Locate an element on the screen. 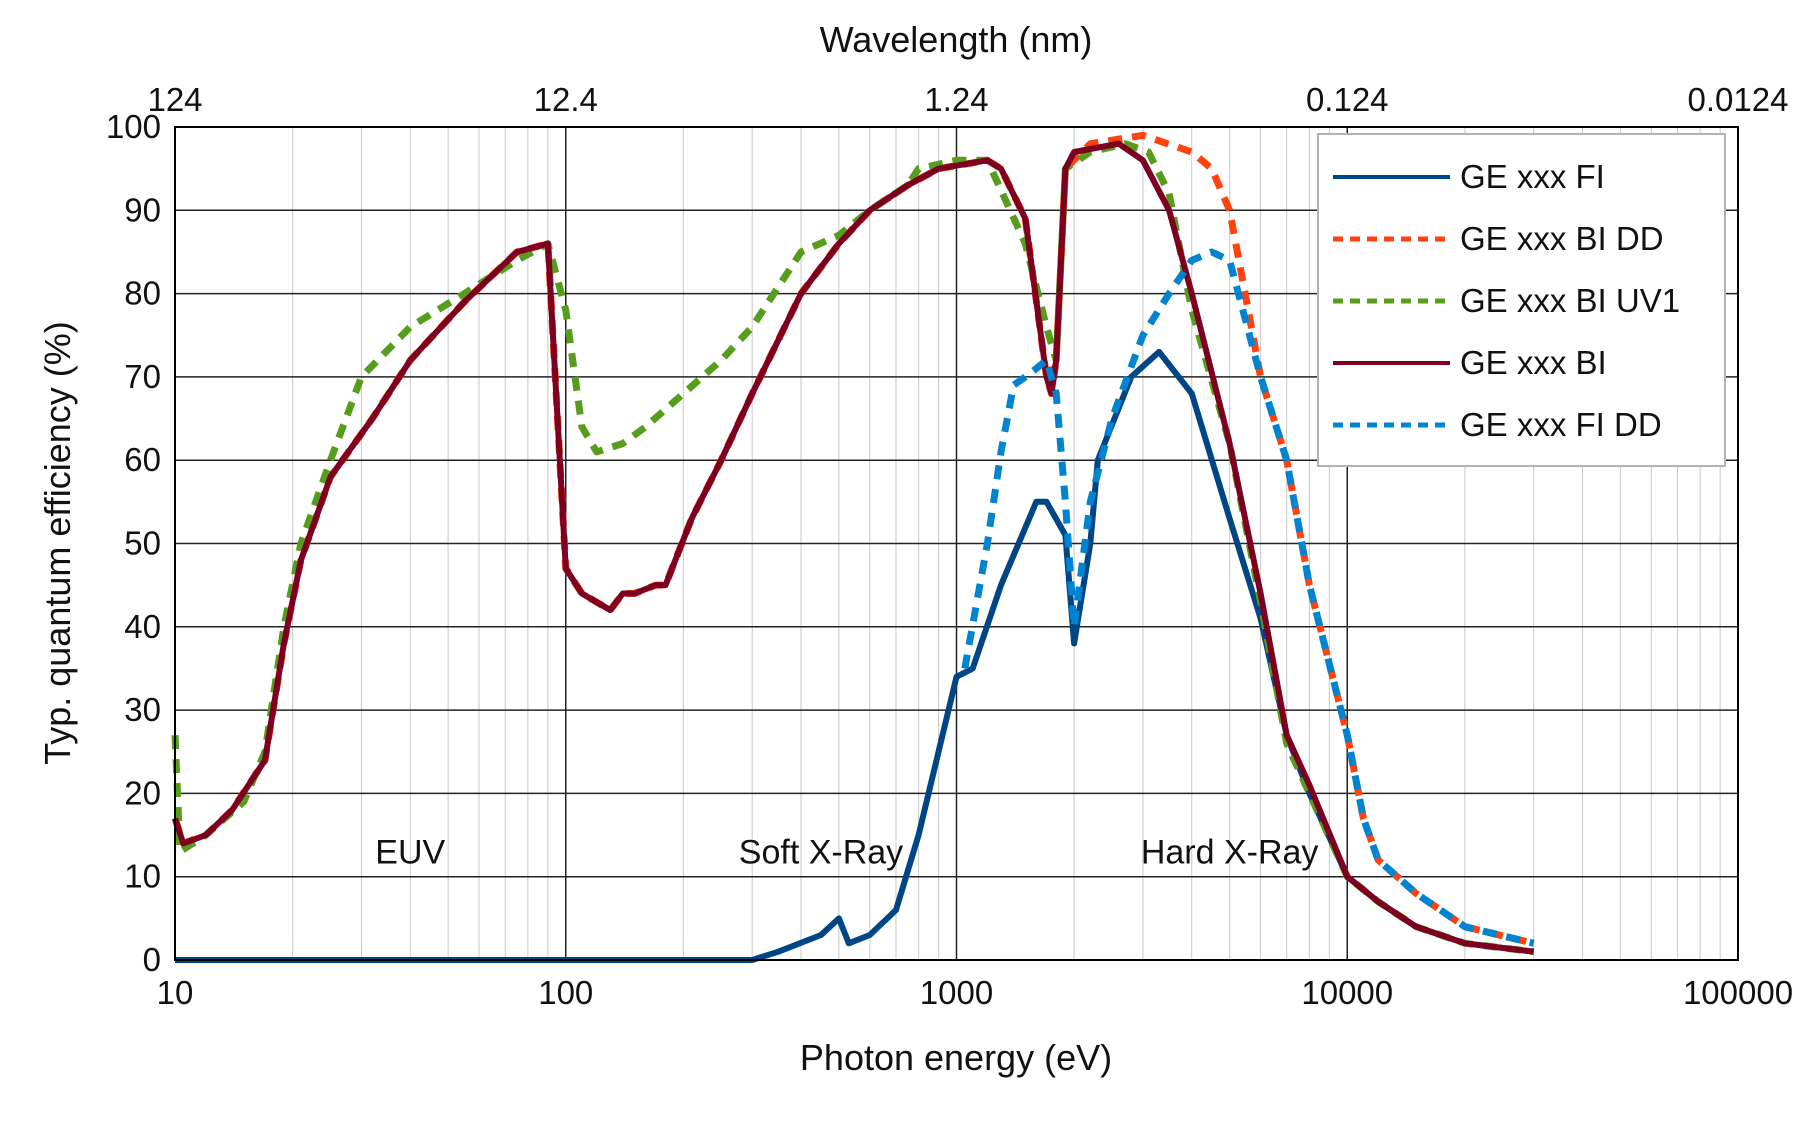 The width and height of the screenshot is (1800, 1125). y-tick-label: 50 is located at coordinates (142, 543).